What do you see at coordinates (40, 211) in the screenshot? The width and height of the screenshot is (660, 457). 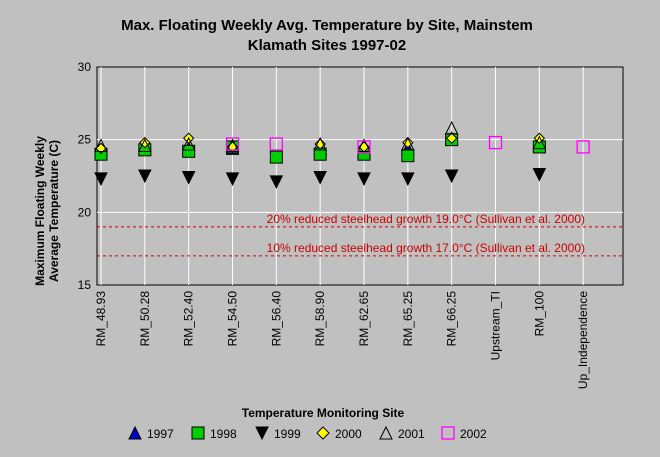 I see `y-axis-label-line1: Maximum Floating Weekly` at bounding box center [40, 211].